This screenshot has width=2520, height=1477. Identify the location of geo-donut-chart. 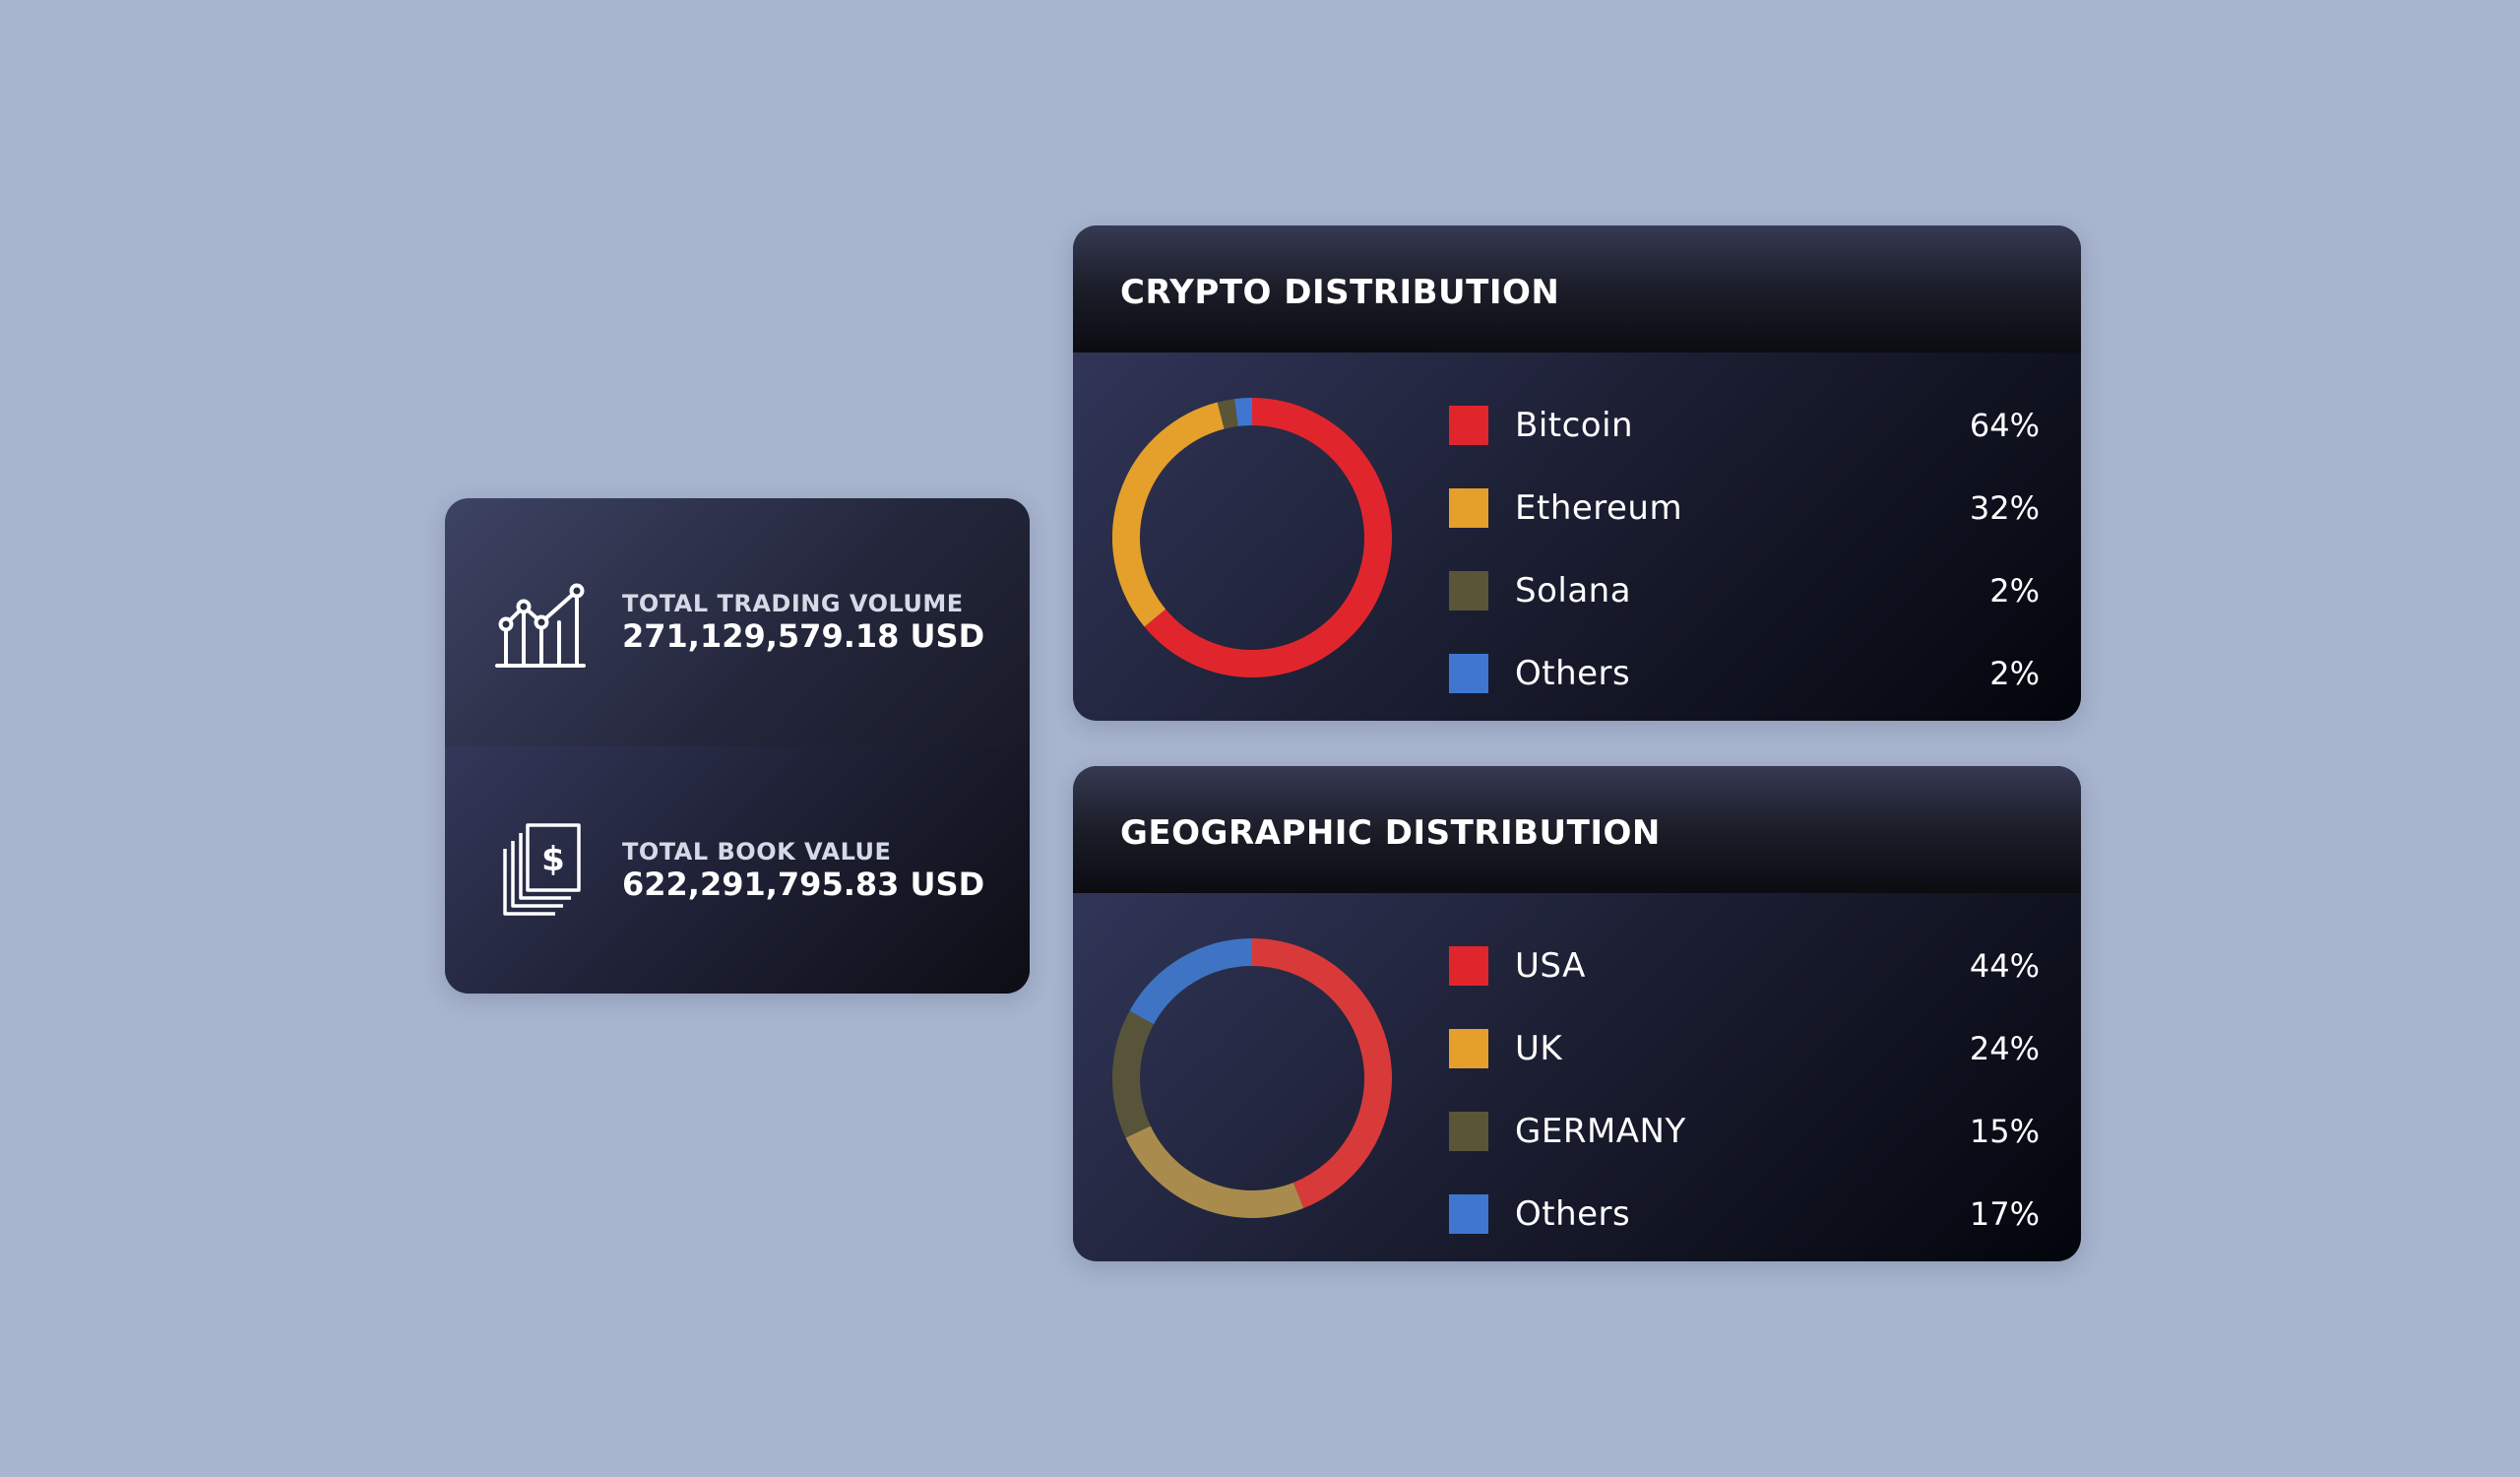
(1252, 1078).